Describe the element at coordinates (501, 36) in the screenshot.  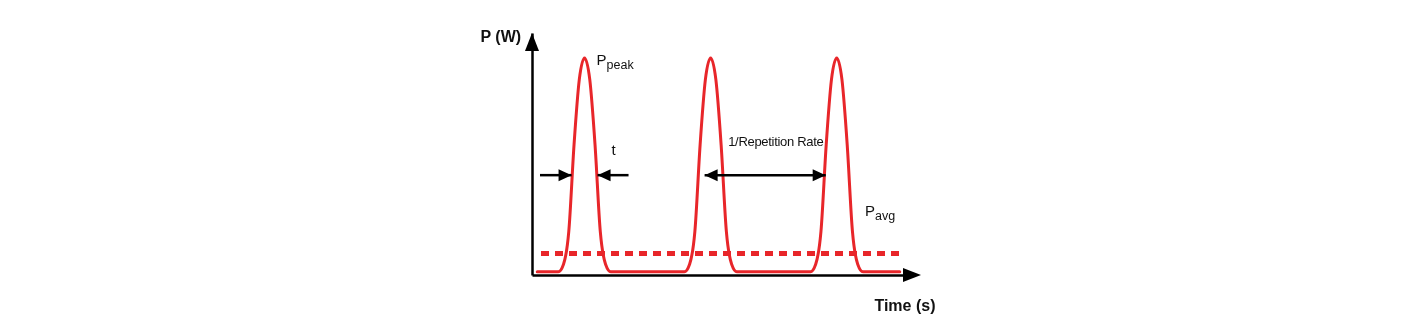
I see `y-axis-title: P (W)` at that location.